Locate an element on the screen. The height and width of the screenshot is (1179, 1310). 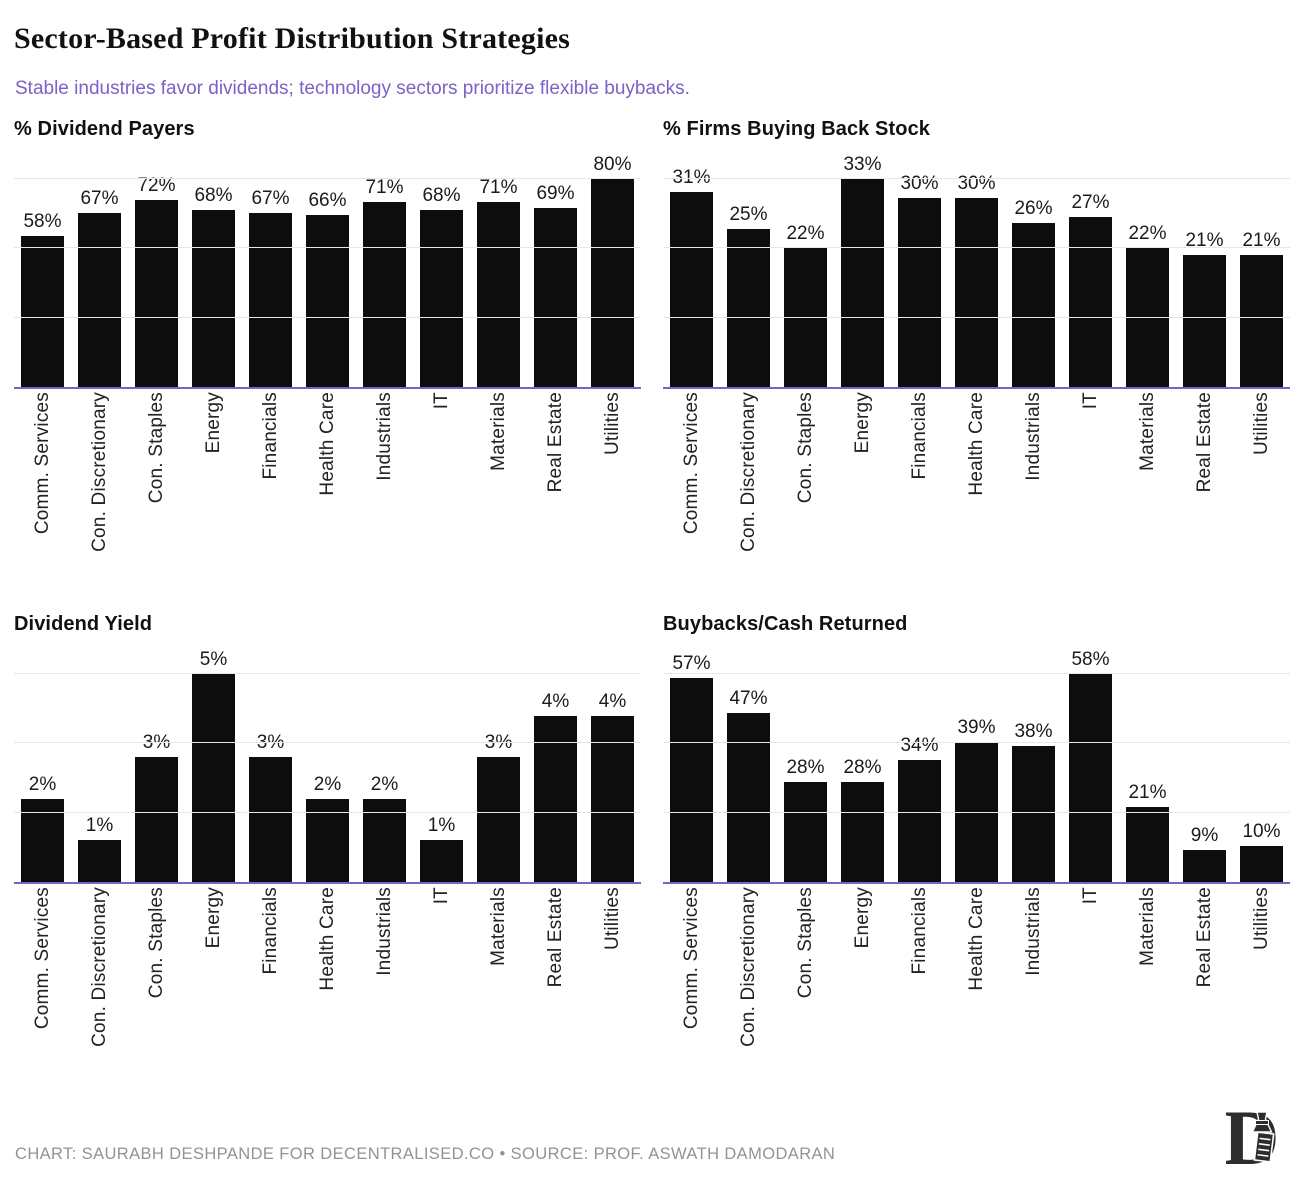
decentralised-logo-icon: D is located at coordinates (1252, 1137).